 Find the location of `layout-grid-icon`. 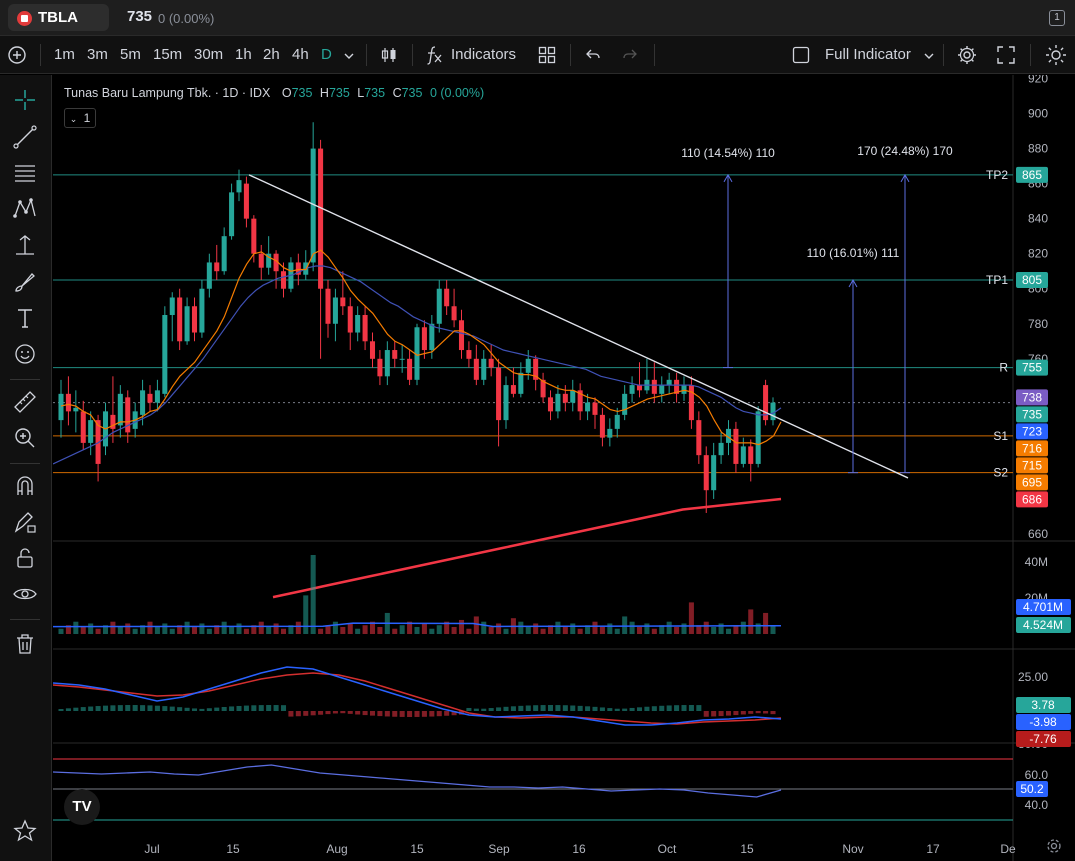

layout-grid-icon is located at coordinates (547, 55).